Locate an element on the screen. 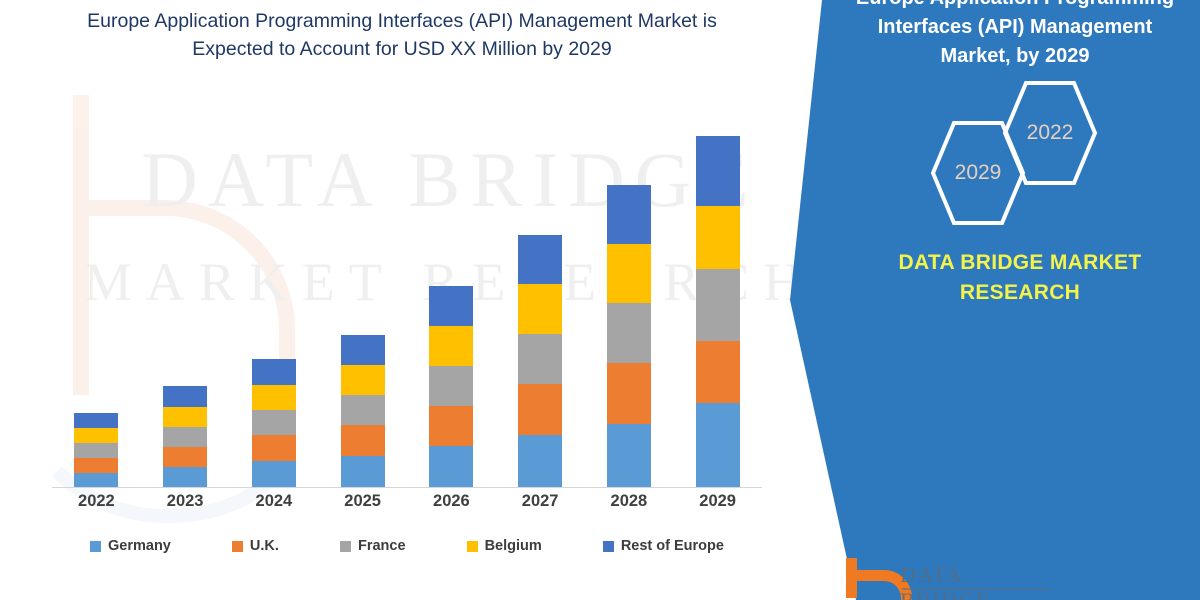 This screenshot has width=1200, height=600. legend-item-rest-of-europe: Rest of Europe is located at coordinates (663, 546).